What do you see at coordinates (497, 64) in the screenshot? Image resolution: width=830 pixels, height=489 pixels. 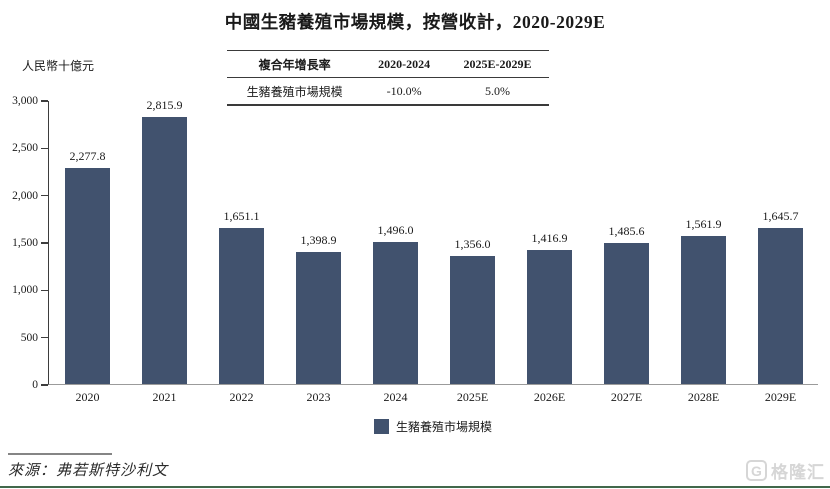 I see `cagr-header-2025e-2029e: 2025E-2029E` at bounding box center [497, 64].